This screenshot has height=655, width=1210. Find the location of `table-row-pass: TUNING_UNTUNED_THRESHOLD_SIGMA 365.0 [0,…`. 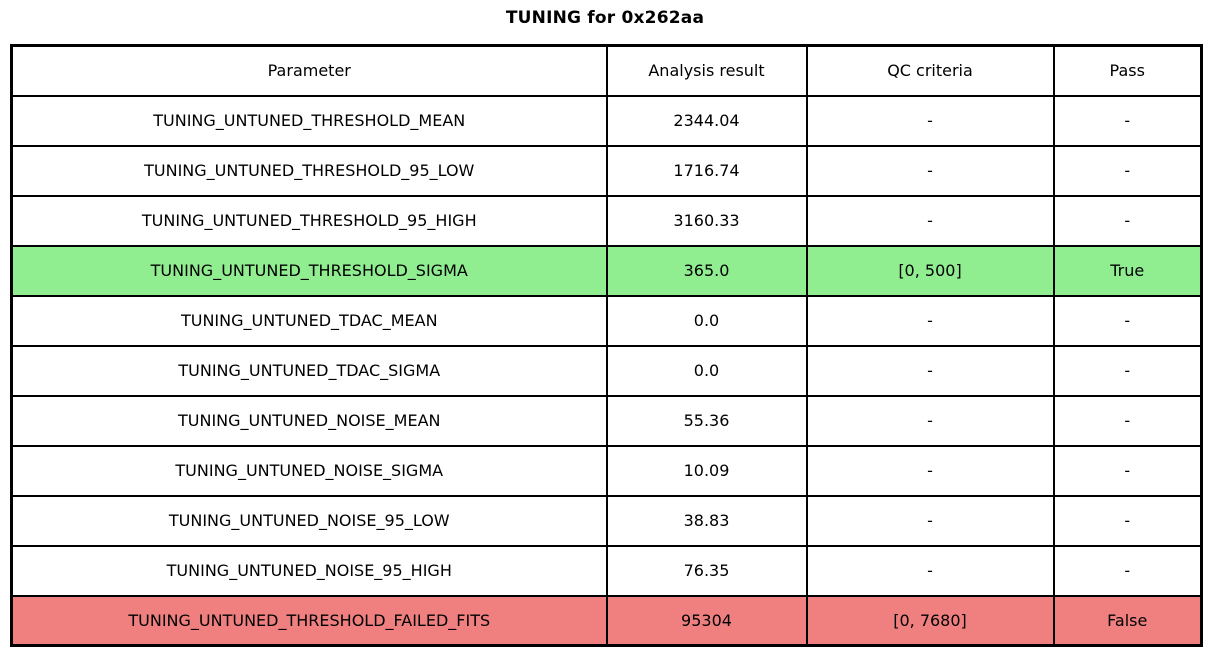

table-row-pass: TUNING_UNTUNED_THRESHOLD_SIGMA 365.0 [0,… is located at coordinates (606, 270).